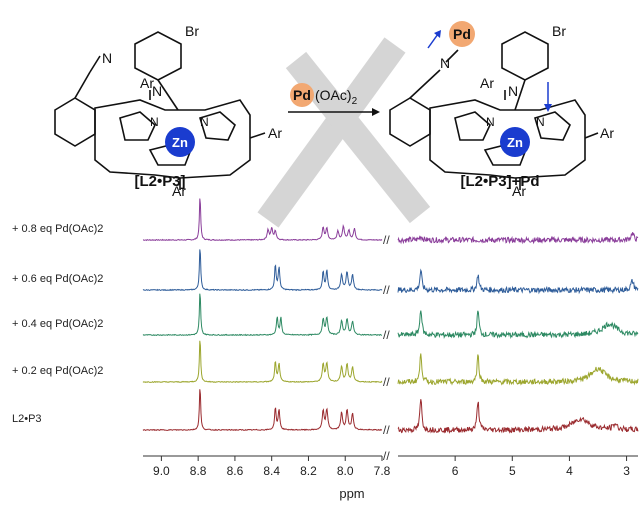 This screenshot has width=643, height=508. What do you see at coordinates (445, 63) in the screenshot?
I see `atom-n-nitrile-right: N` at bounding box center [445, 63].